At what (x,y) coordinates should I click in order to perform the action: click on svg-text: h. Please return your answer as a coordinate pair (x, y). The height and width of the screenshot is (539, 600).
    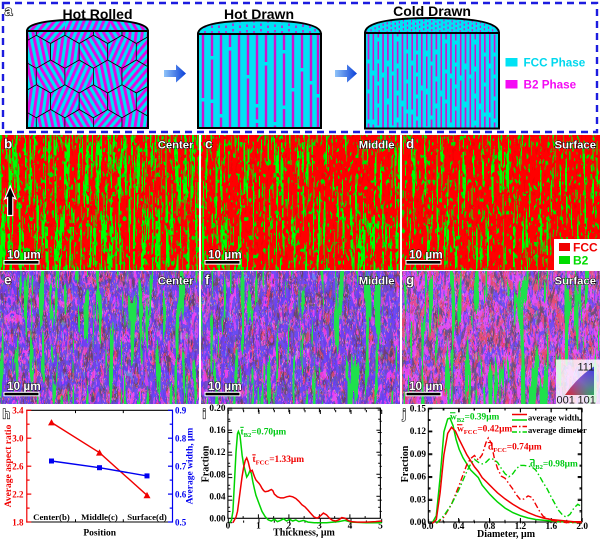
    Looking at the image, I should click on (7, 415).